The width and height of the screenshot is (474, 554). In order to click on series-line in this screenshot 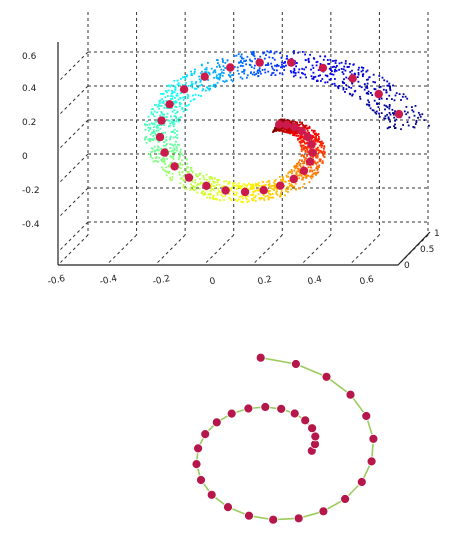, I will do `click(311, 370)`.